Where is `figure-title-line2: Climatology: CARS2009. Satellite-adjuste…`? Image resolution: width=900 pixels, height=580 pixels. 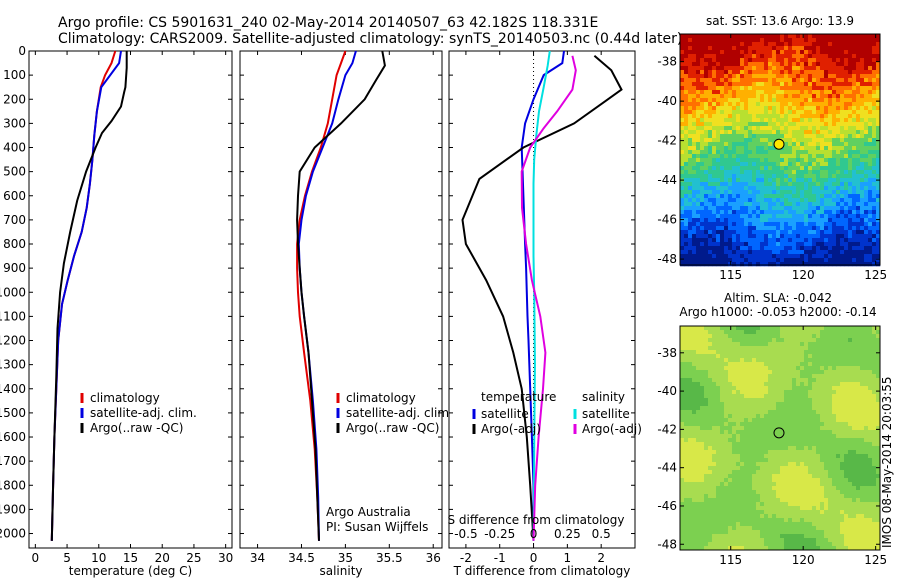
figure-title-line2: Climatology: CARS2009. Satellite-adjuste… is located at coordinates (370, 39).